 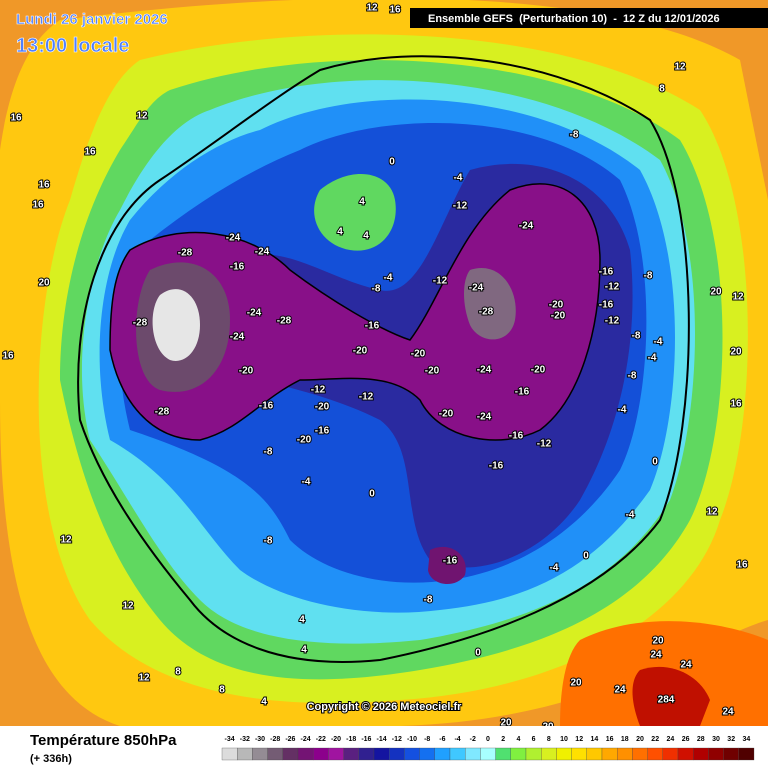 I want to click on legend-label: 16, so click(x=610, y=739).